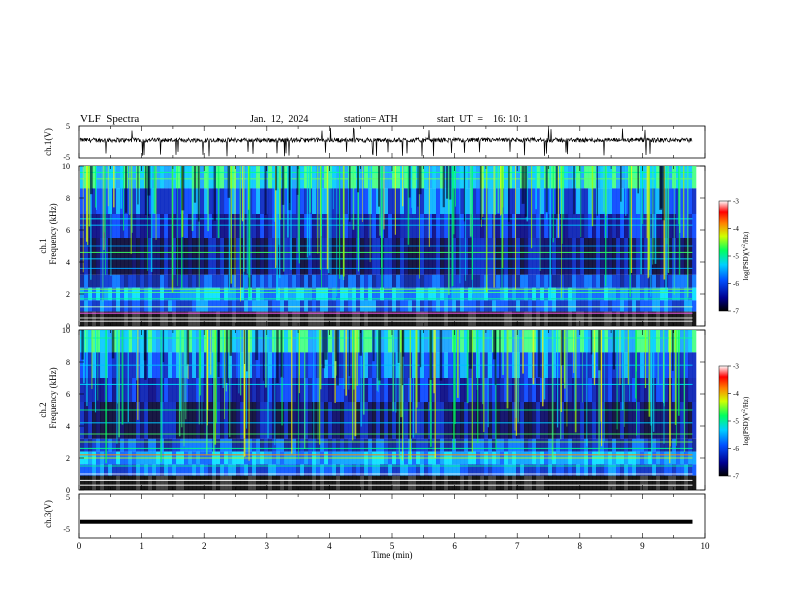 The image size is (792, 612). What do you see at coordinates (329, 546) in the screenshot?
I see `x-tick-label: 4` at bounding box center [329, 546].